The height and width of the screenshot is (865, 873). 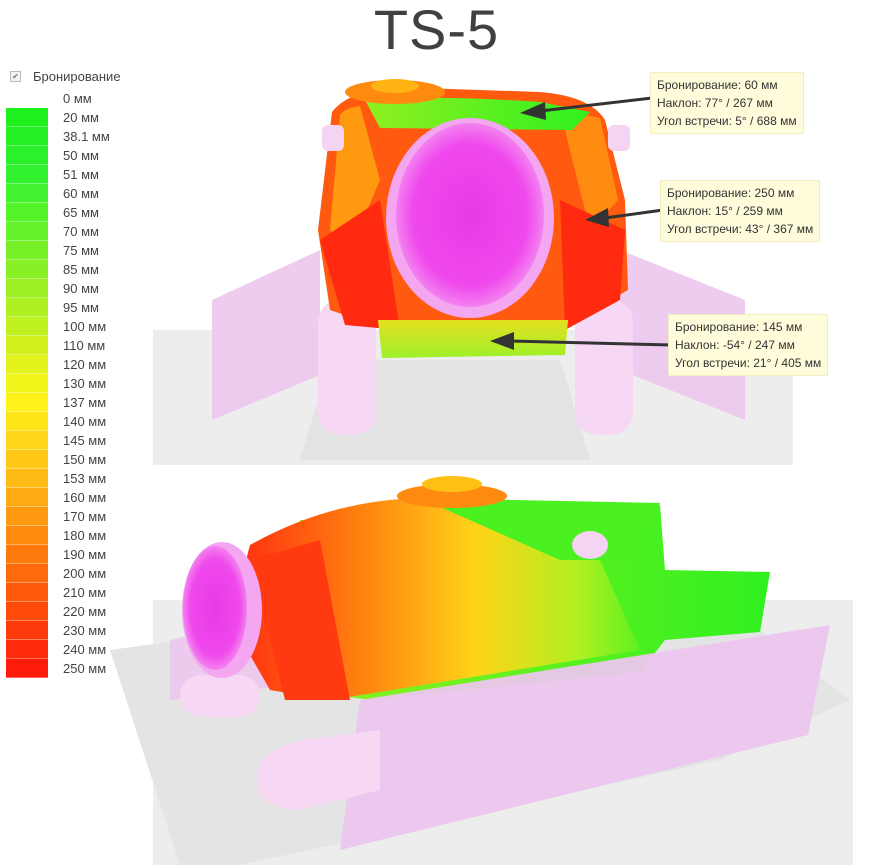 I want to click on legend-entry: 38.1 мм, so click(x=81, y=136).